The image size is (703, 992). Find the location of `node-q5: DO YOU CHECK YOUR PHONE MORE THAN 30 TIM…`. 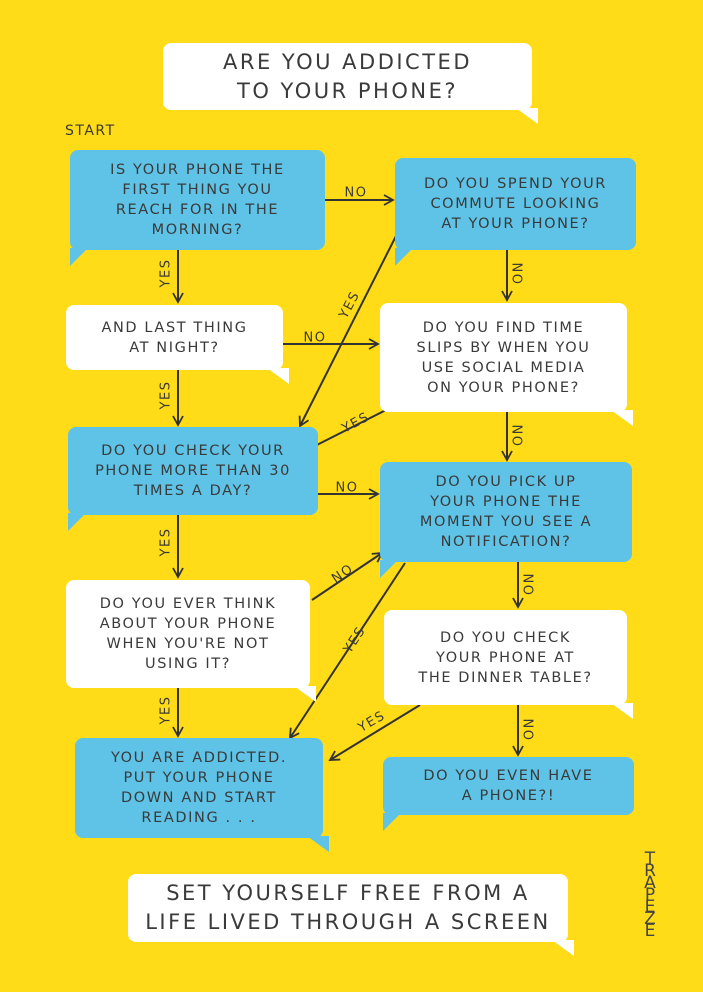

node-q5: DO YOU CHECK YOUR PHONE MORE THAN 30 TIM… is located at coordinates (193, 479).